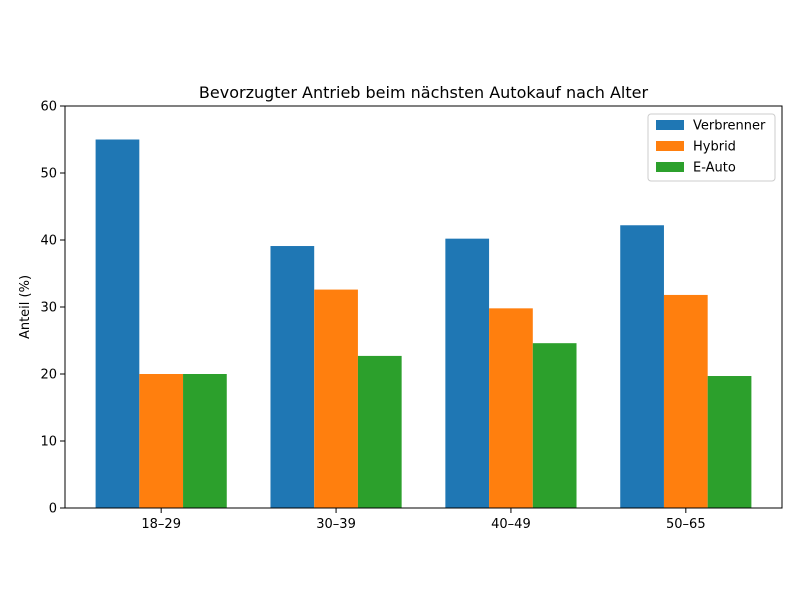 The image size is (800, 601). I want to click on x-tick-label: 30–39, so click(336, 524).